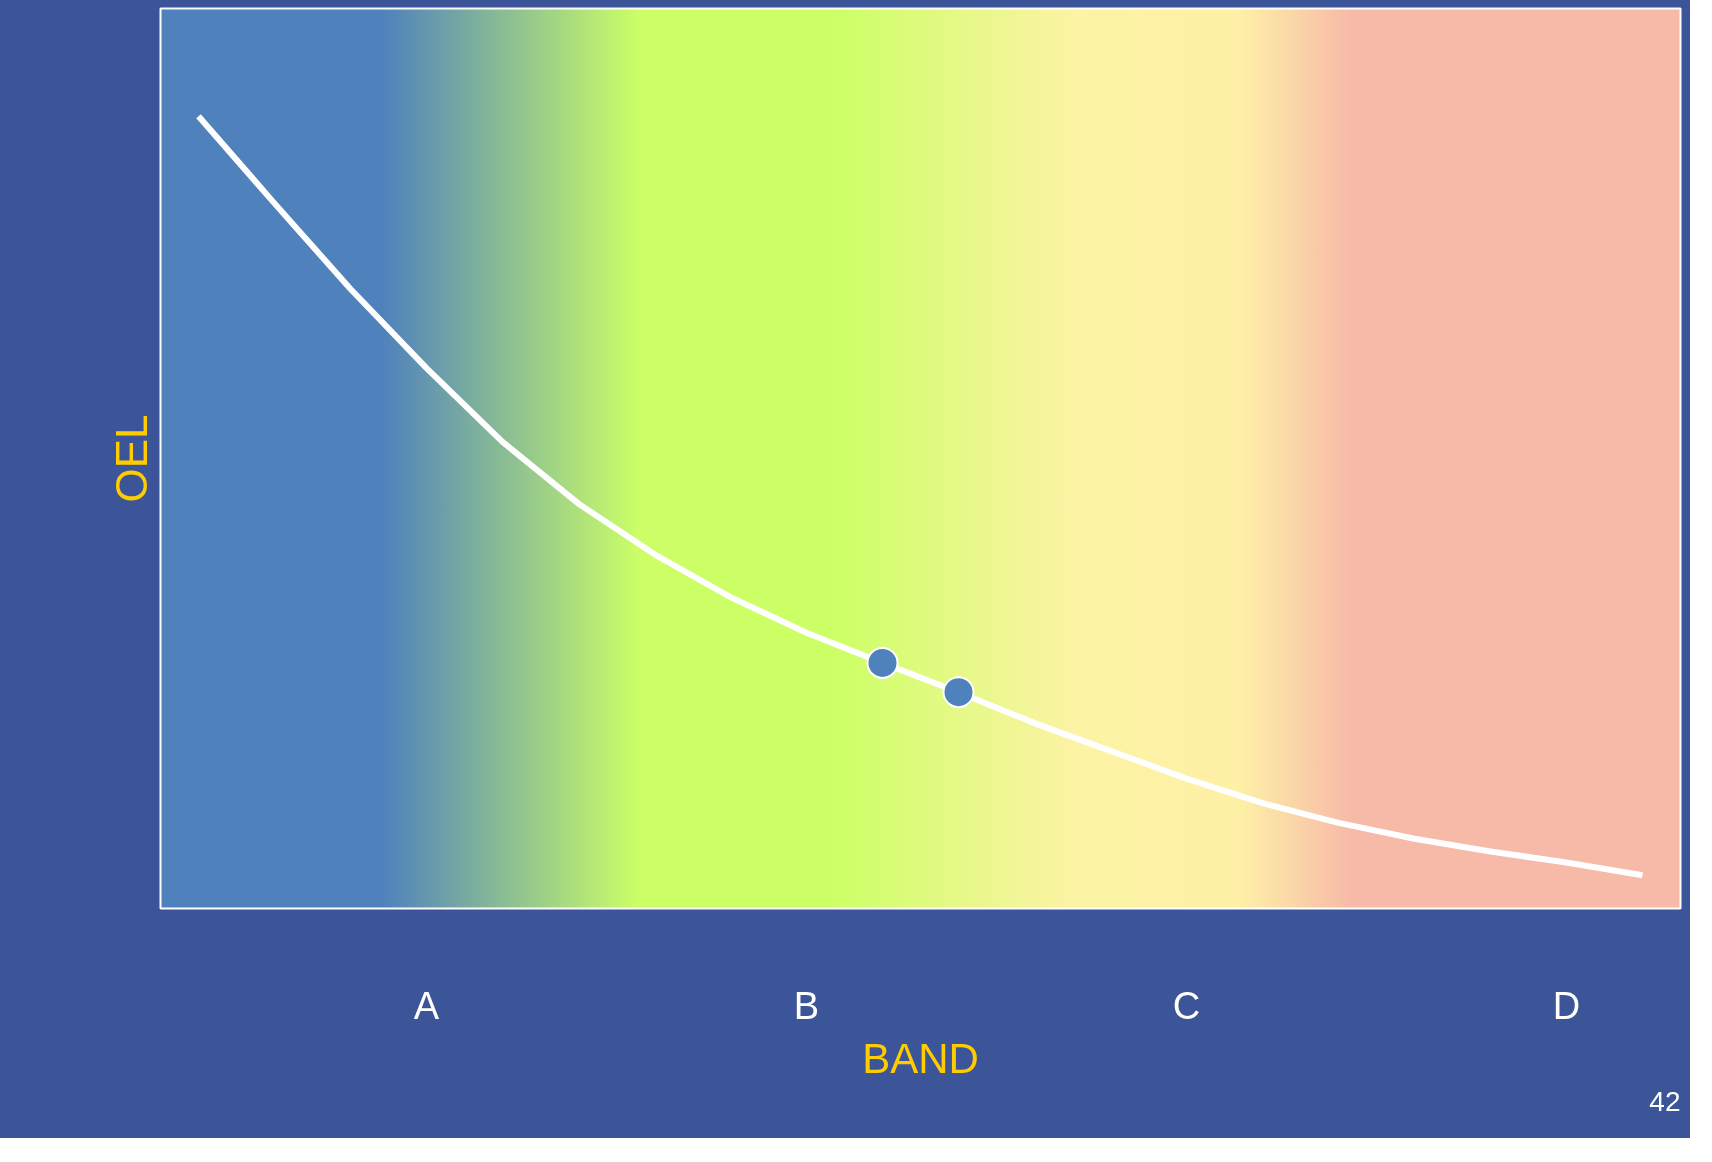  Describe the element at coordinates (426, 1005) in the screenshot. I see `x-tick-label: A` at that location.